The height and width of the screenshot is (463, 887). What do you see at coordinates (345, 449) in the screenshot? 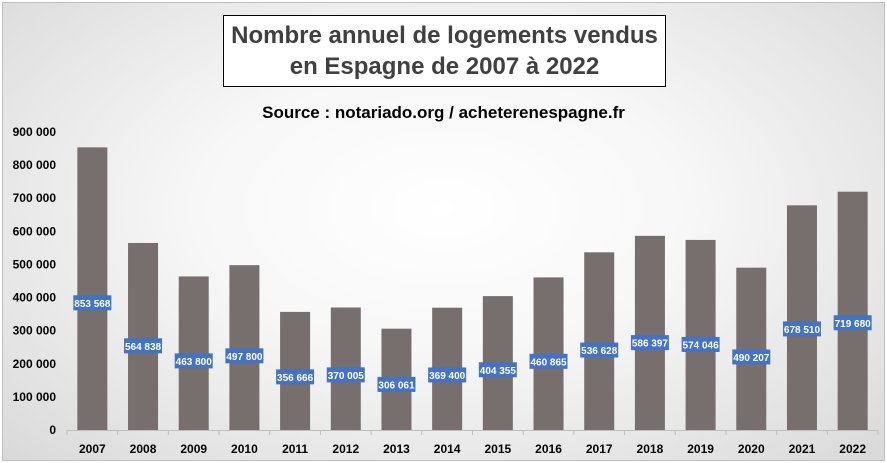
I see `x-tick-label: 2012` at bounding box center [345, 449].